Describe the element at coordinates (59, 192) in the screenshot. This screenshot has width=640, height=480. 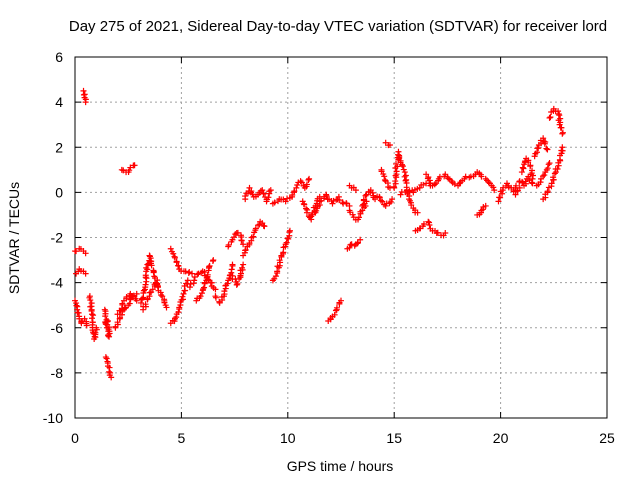
I see `y-tick-label: 0` at that location.